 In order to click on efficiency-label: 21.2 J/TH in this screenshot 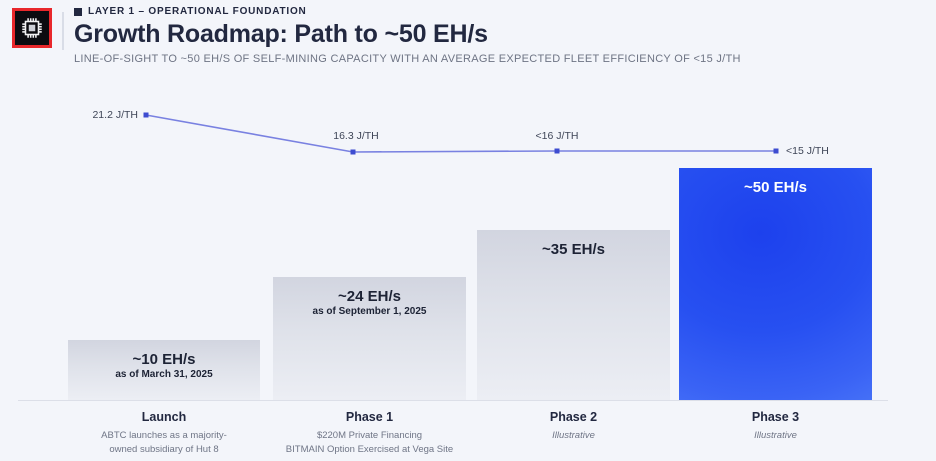, I will do `click(115, 115)`.